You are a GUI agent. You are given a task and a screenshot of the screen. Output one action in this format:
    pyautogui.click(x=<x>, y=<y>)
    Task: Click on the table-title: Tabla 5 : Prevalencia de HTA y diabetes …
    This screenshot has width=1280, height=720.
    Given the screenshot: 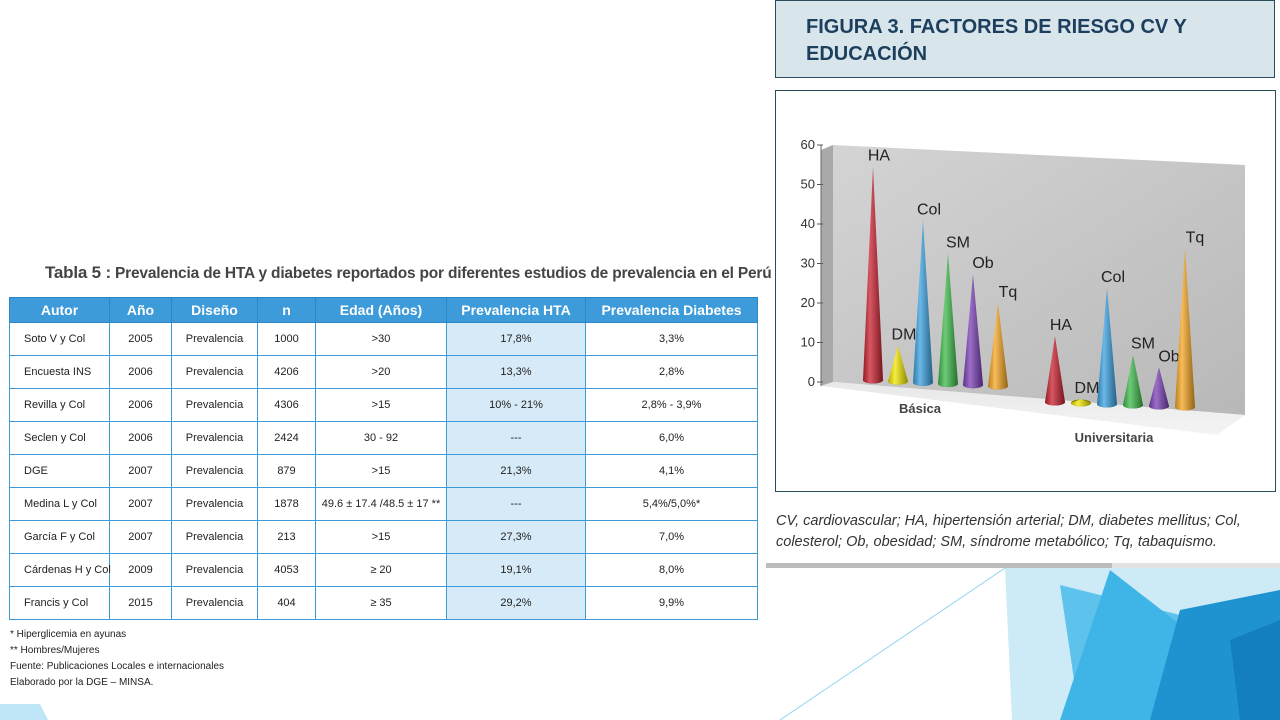 What is the action you would take?
    pyautogui.click(x=408, y=273)
    